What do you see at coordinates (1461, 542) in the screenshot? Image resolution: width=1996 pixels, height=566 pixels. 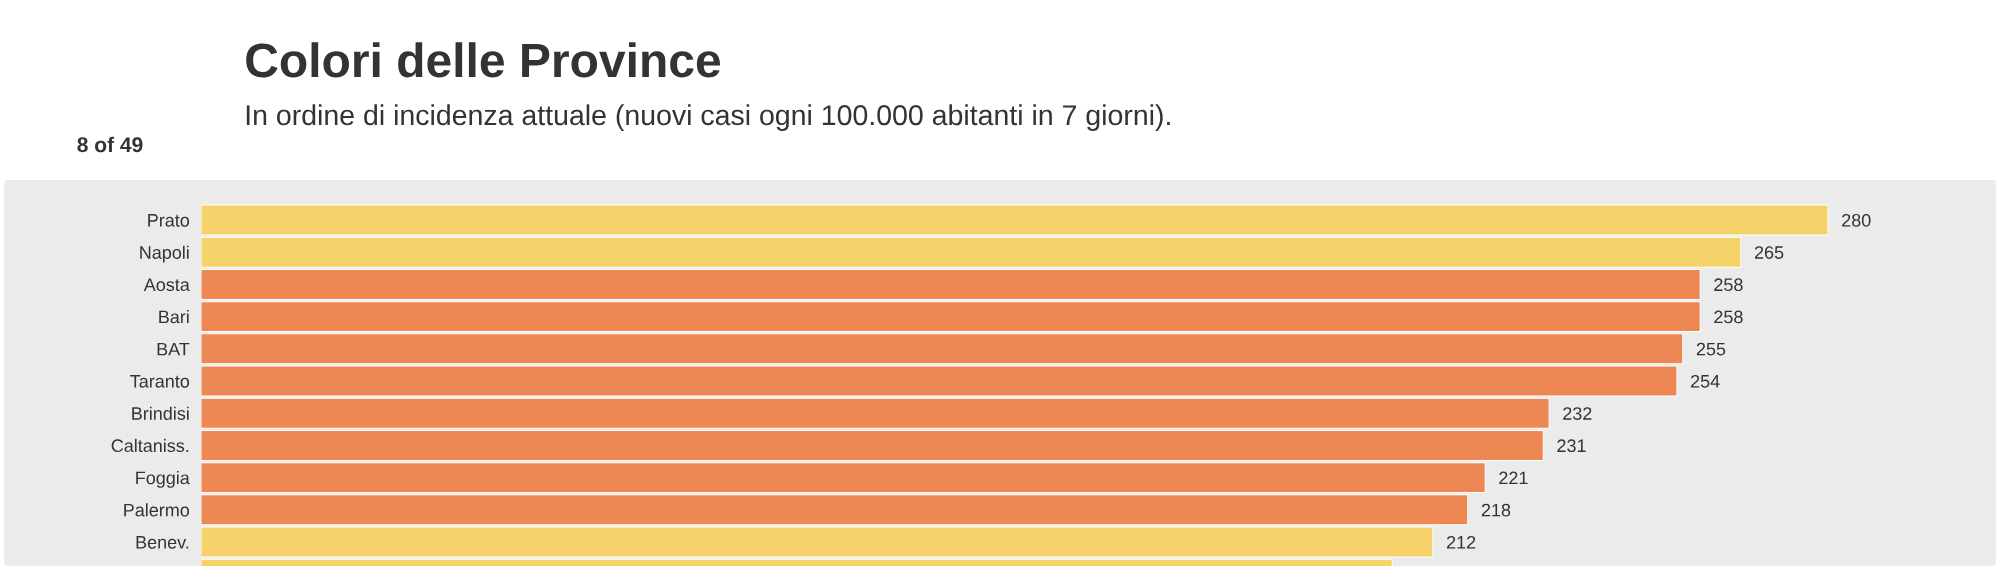 I see `data-label: 212` at bounding box center [1461, 542].